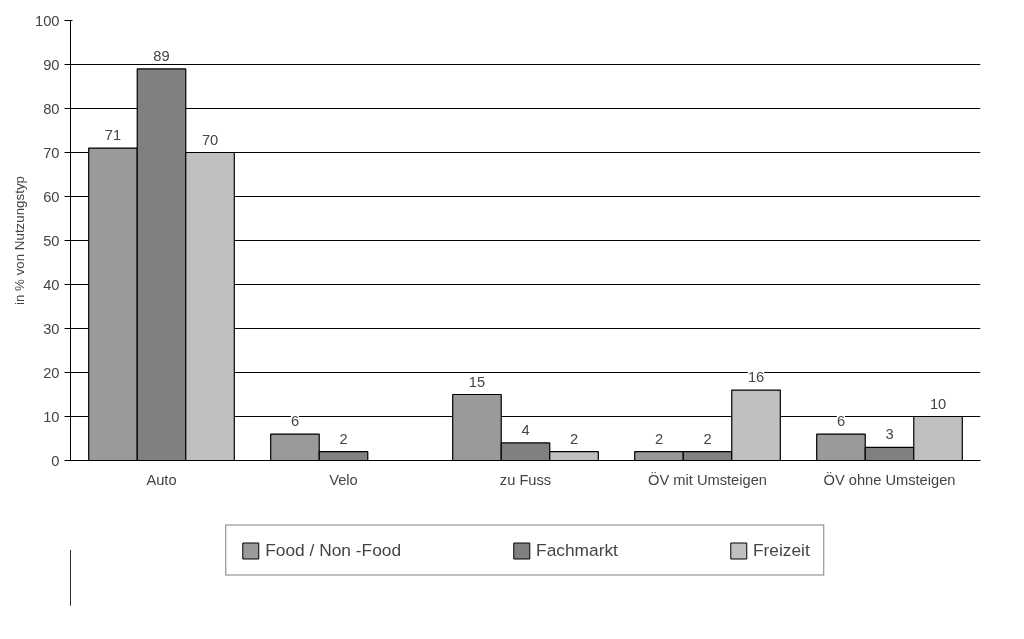 The image size is (1024, 639). I want to click on legend-label: Freizeit, so click(781, 550).